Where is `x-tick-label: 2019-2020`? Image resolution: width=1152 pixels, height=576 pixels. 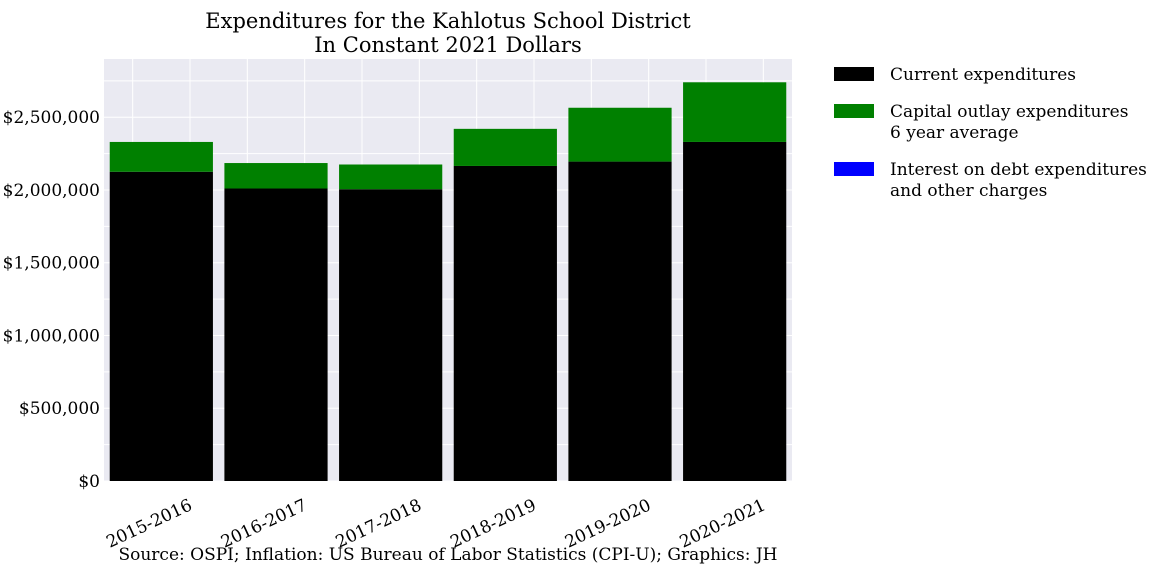 x-tick-label: 2019-2020 is located at coordinates (608, 523).